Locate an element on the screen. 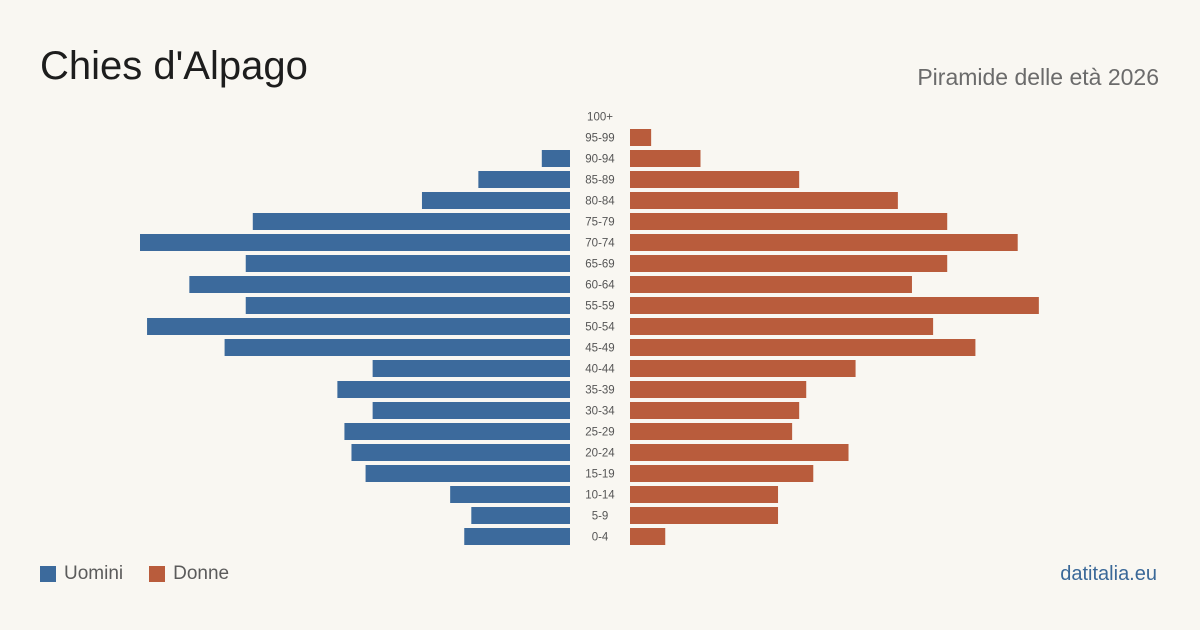 This screenshot has width=1200, height=630. age-label-70-74: 70-74 is located at coordinates (600, 244).